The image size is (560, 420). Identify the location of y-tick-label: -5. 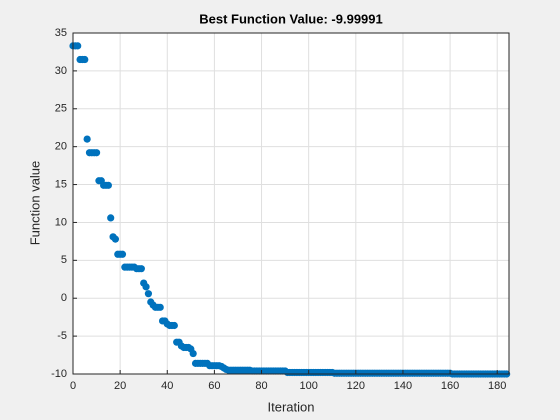
(62, 336).